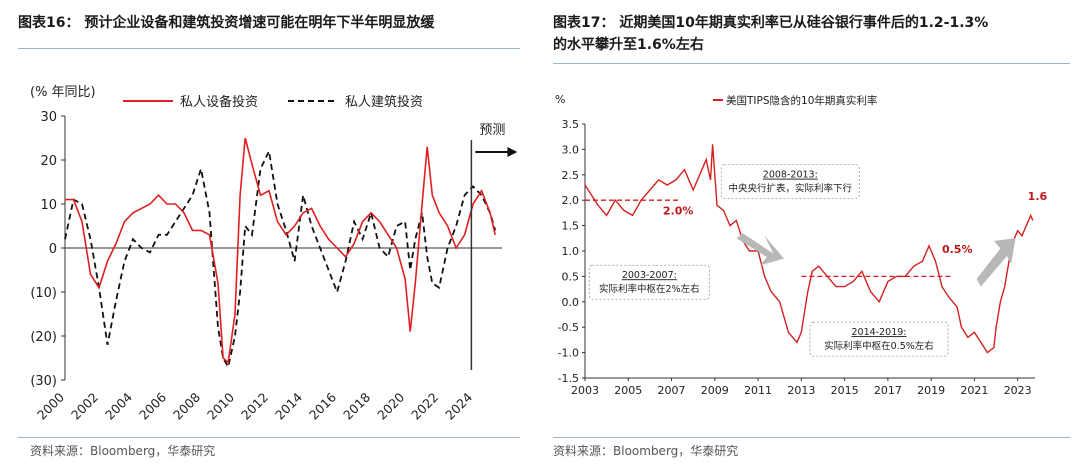  Describe the element at coordinates (585, 390) in the screenshot. I see `right-x-tick-label: 2003` at that location.